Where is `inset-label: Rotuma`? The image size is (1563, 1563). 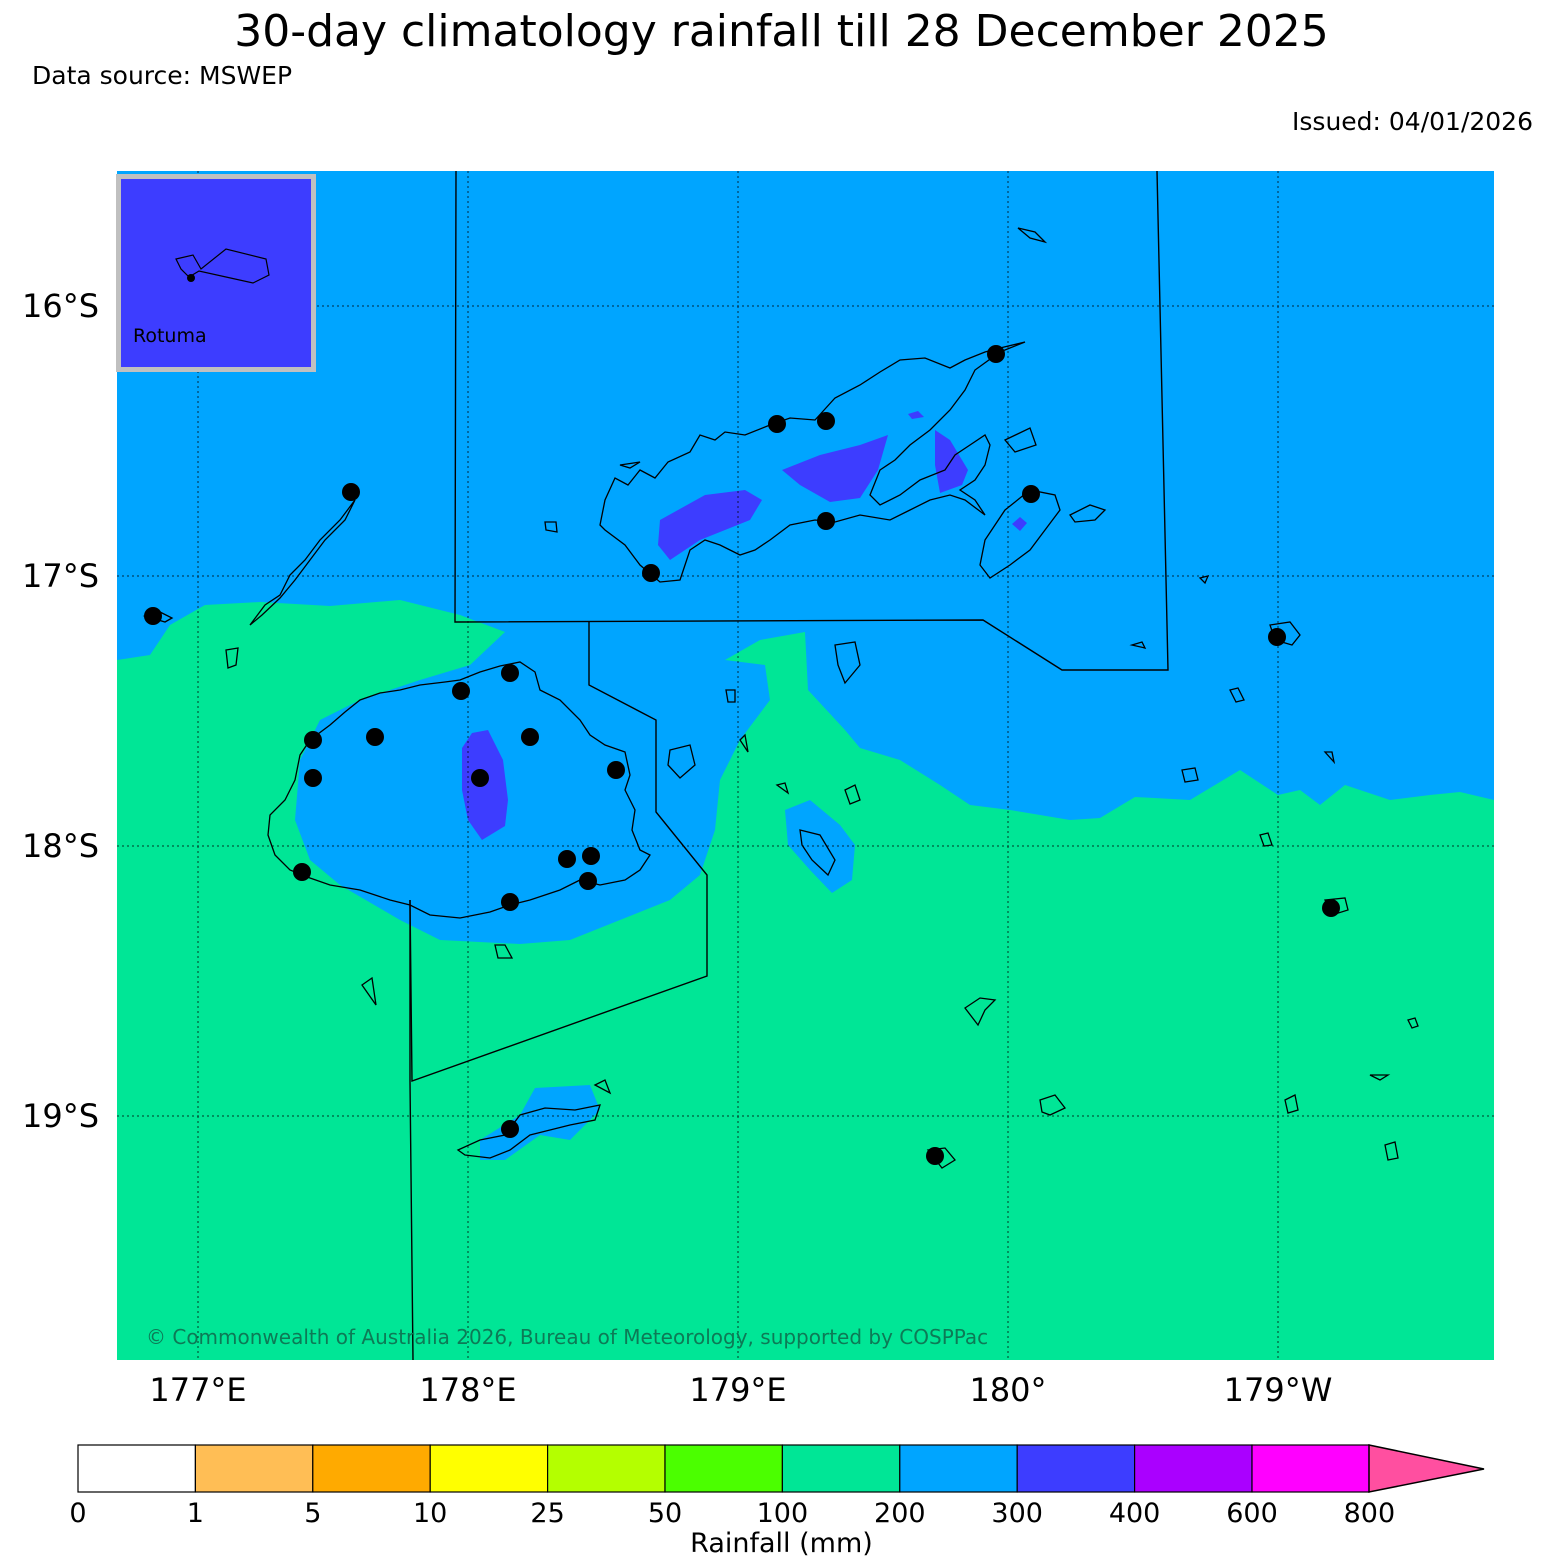 inset-label: Rotuma is located at coordinates (170, 336).